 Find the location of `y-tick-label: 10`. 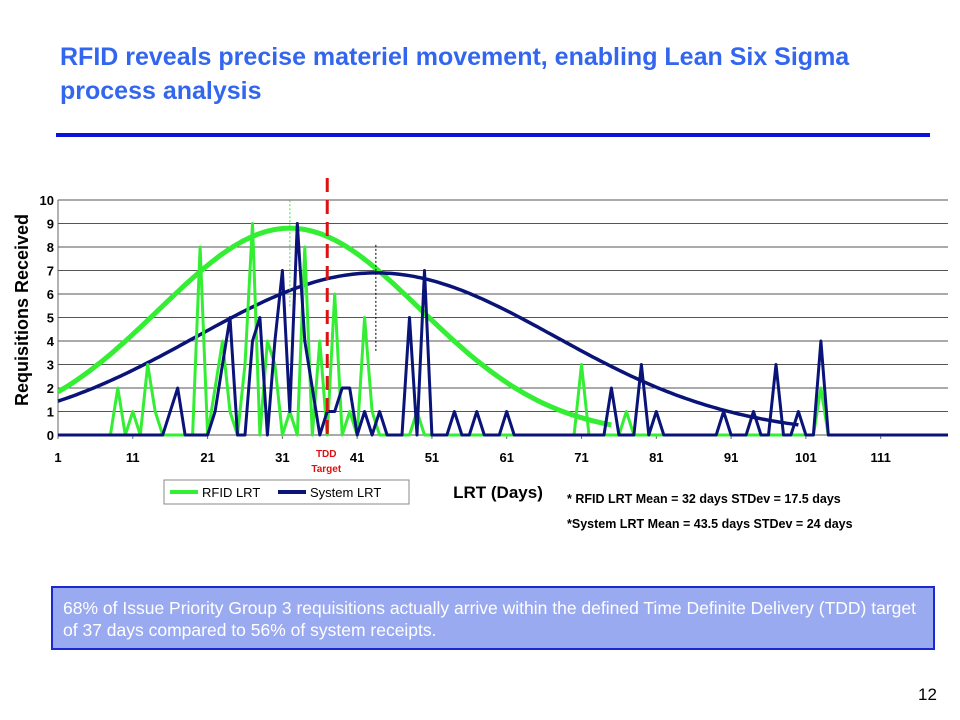

y-tick-label: 10 is located at coordinates (47, 200).